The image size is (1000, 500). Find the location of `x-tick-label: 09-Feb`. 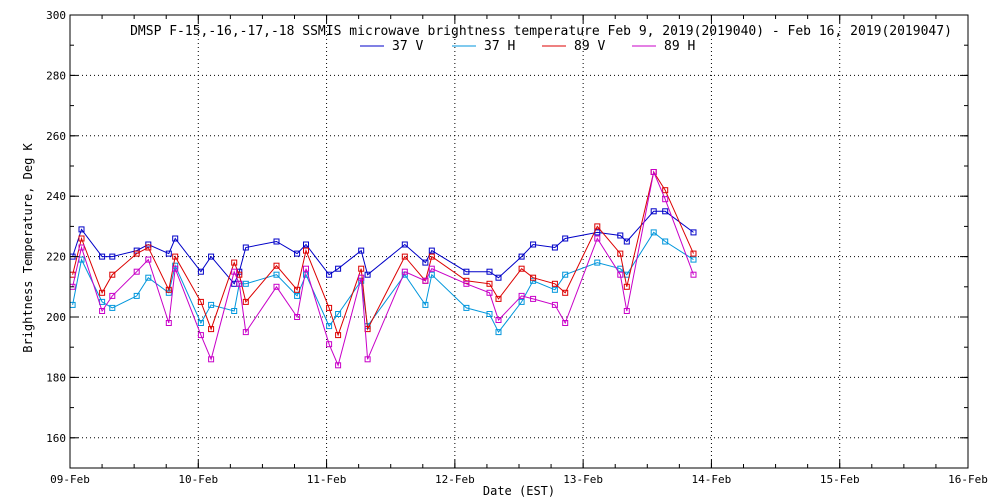

x-tick-label: 09-Feb is located at coordinates (70, 479).